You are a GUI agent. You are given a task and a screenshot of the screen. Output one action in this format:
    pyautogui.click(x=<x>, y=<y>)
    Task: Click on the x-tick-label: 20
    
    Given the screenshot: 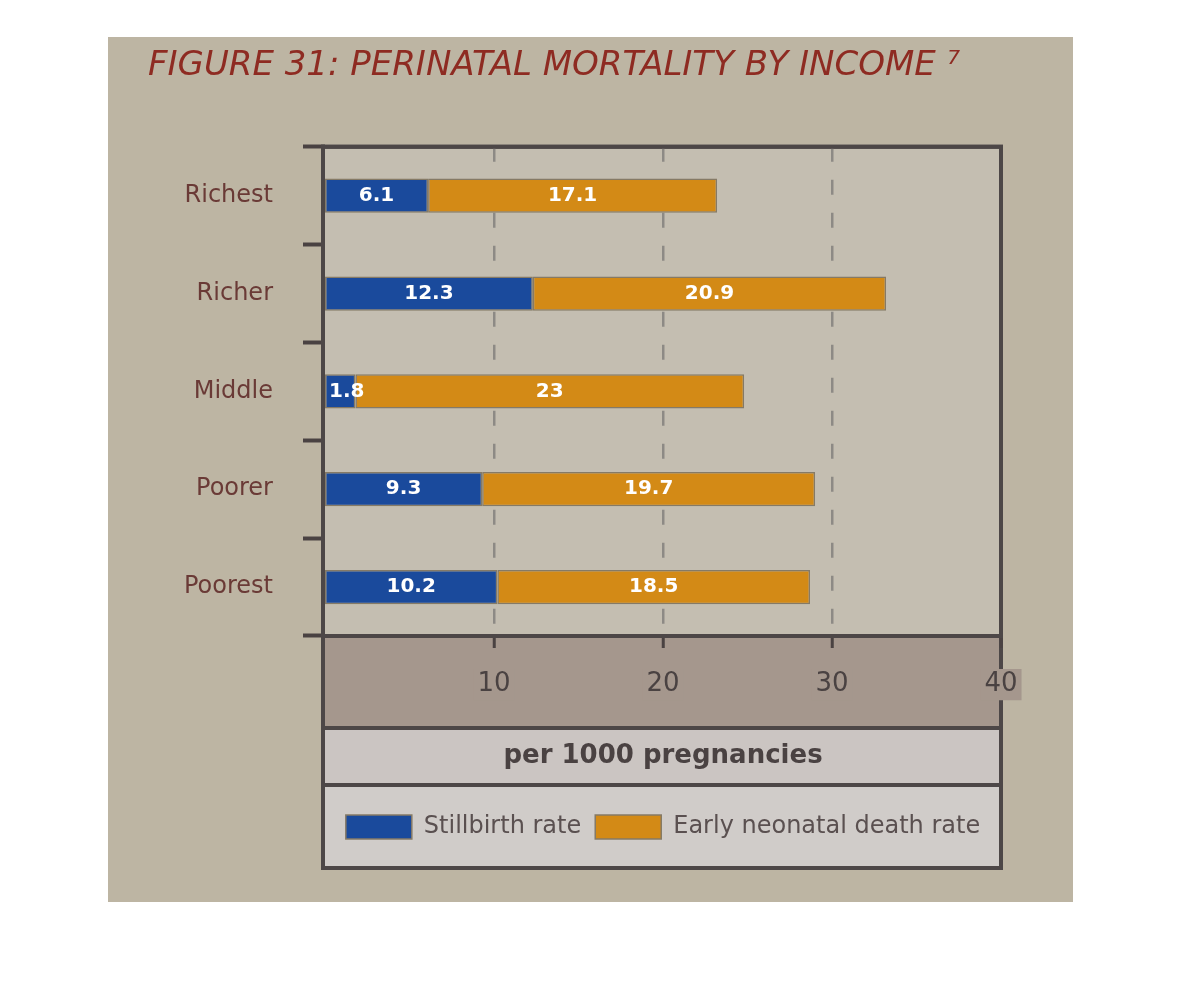 What is the action you would take?
    pyautogui.click(x=663, y=682)
    